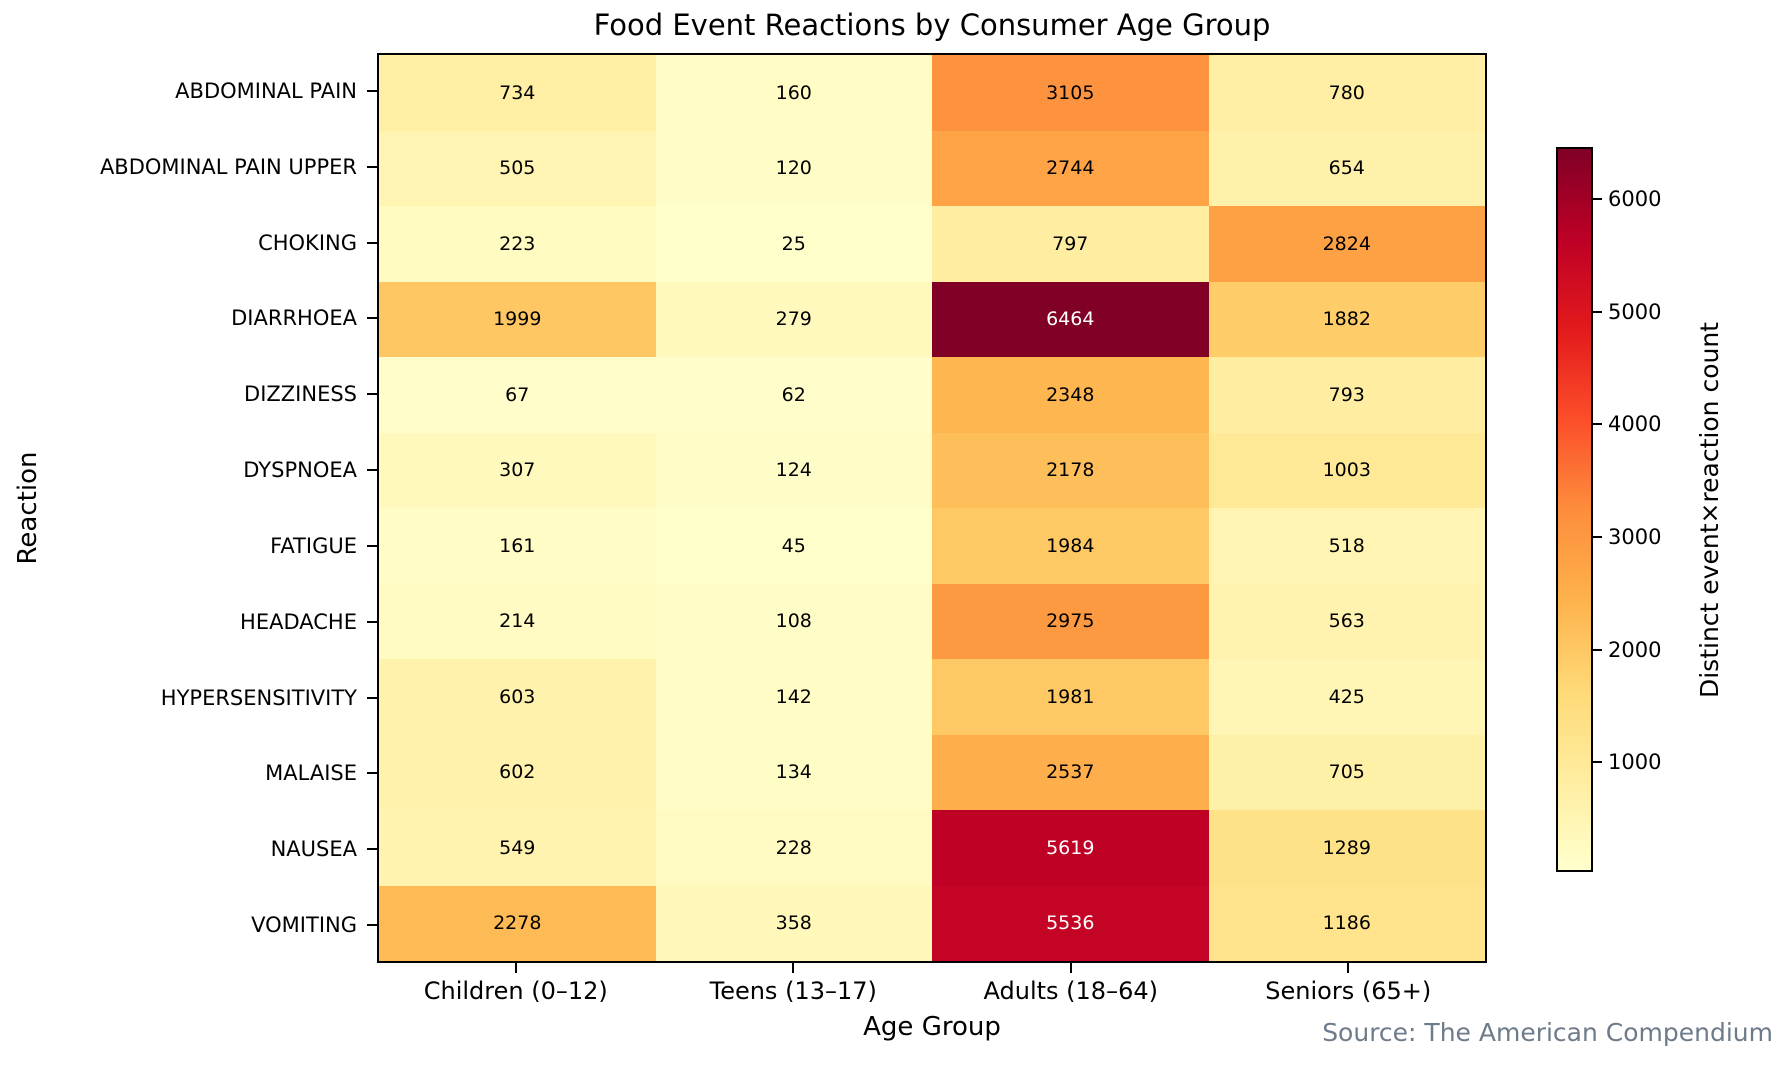 The width and height of the screenshot is (1791, 1065). What do you see at coordinates (1346, 621) in the screenshot?
I see `heatmap-cell: 563` at bounding box center [1346, 621].